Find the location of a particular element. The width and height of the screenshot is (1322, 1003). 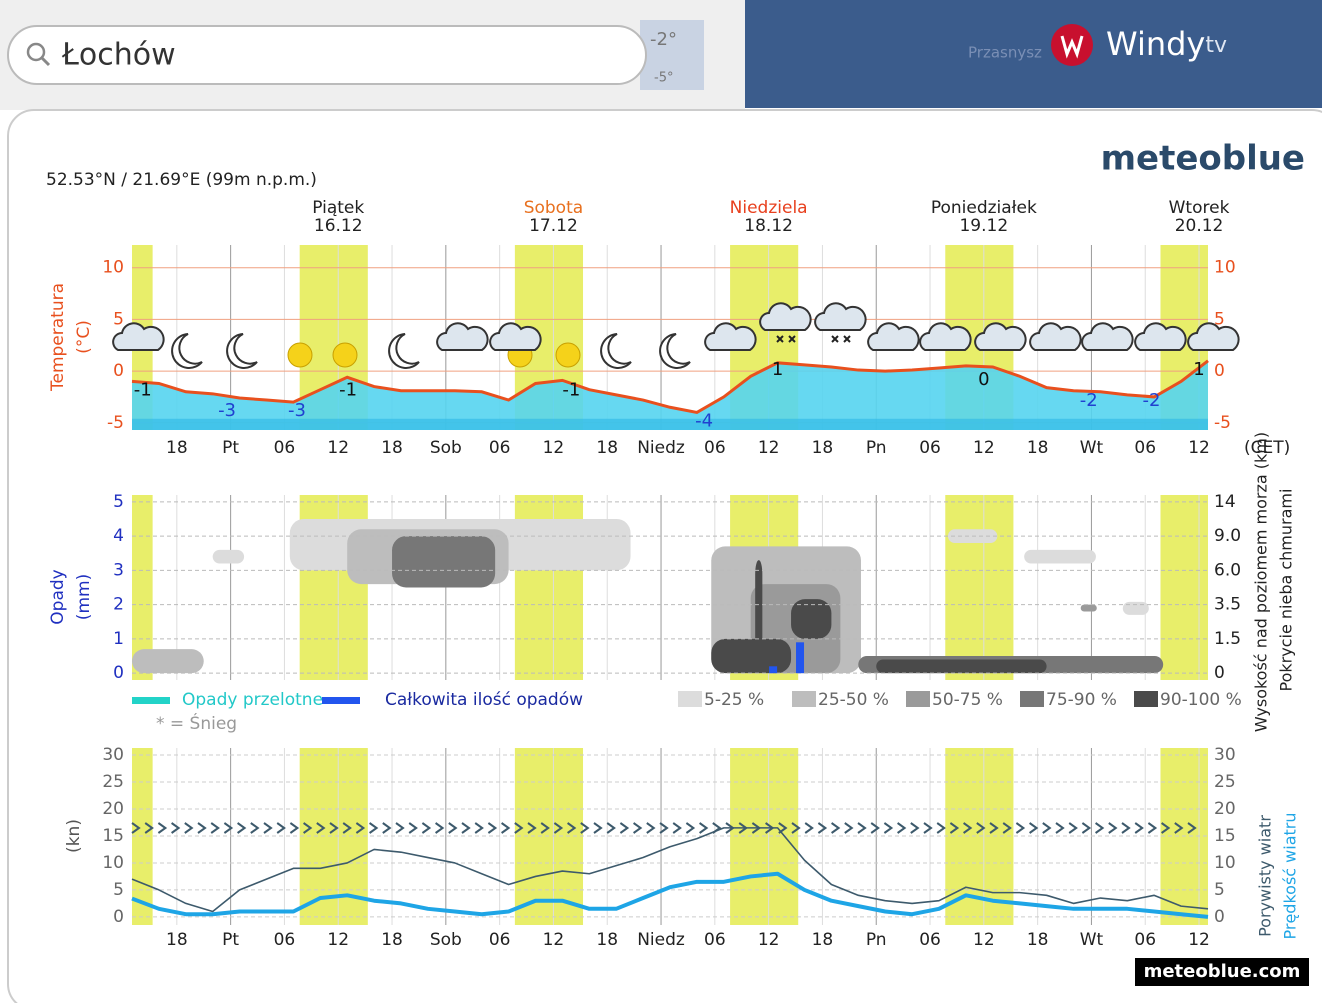

y2-tick-label: 1.5 is located at coordinates (1227, 639).